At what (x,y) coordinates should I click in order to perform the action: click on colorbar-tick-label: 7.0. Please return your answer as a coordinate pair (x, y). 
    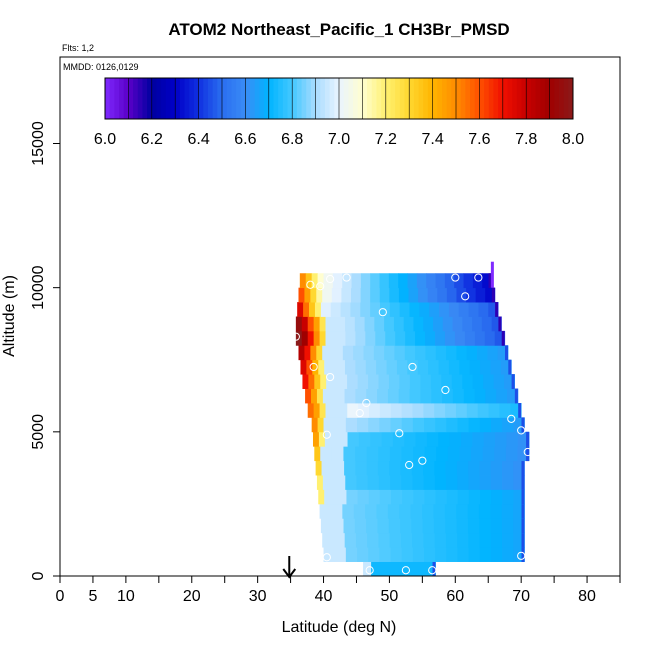
    Looking at the image, I should click on (339, 139).